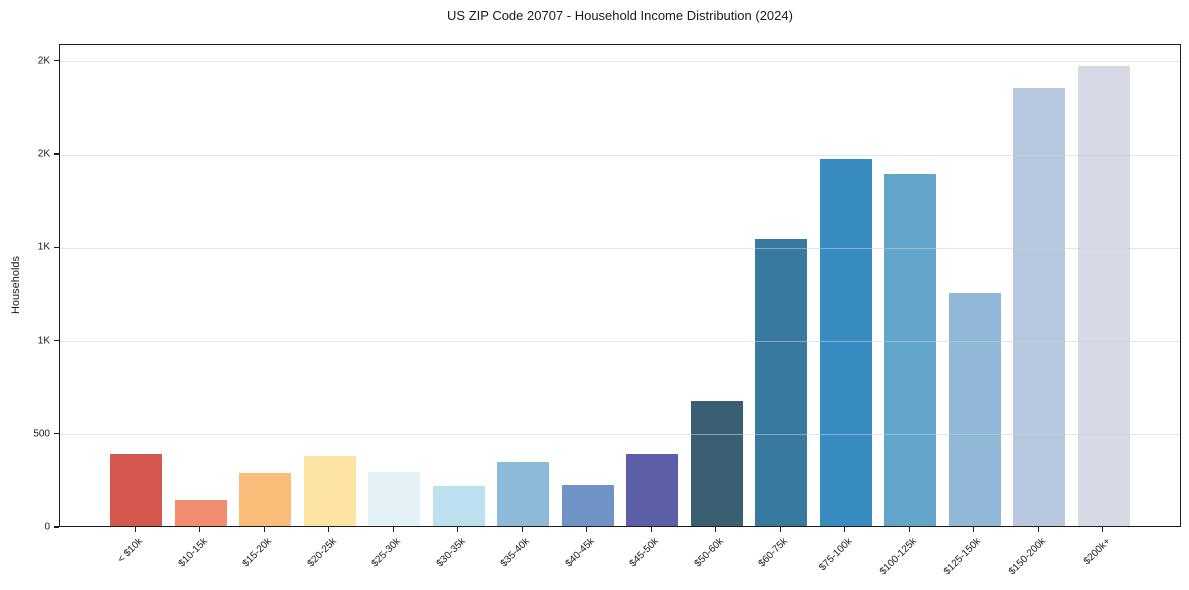 The width and height of the screenshot is (1189, 590). Describe the element at coordinates (716, 463) in the screenshot. I see `bar-50-60k` at that location.